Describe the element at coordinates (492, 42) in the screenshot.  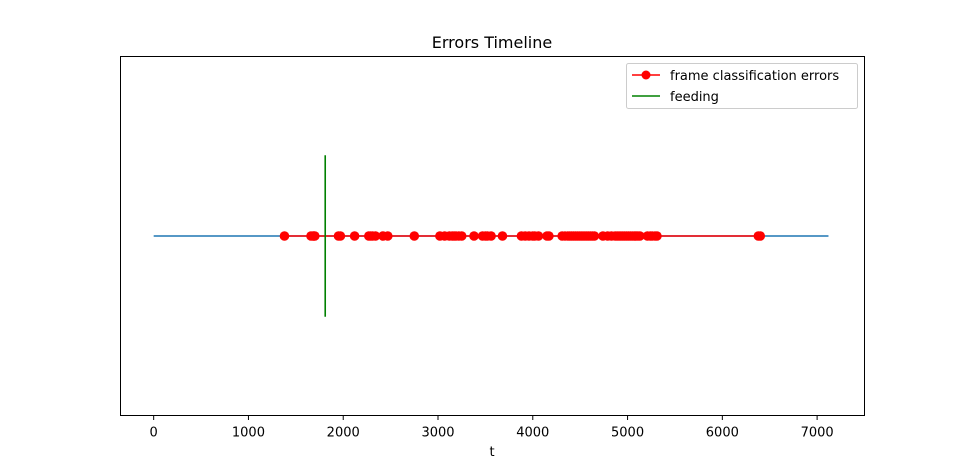
I see `chart-title: Errors Timeline` at that location.